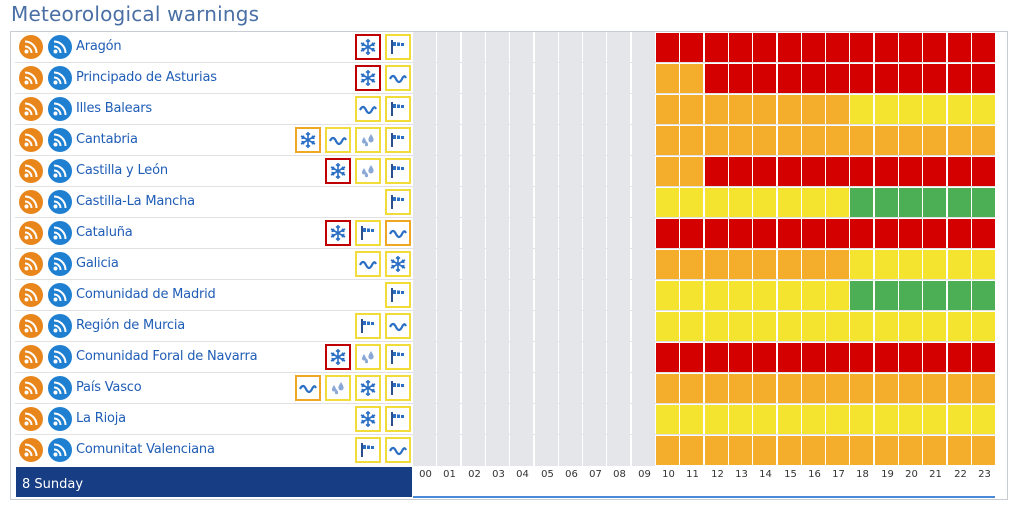  What do you see at coordinates (109, 387) in the screenshot?
I see `region-name-link: País Vasco` at bounding box center [109, 387].